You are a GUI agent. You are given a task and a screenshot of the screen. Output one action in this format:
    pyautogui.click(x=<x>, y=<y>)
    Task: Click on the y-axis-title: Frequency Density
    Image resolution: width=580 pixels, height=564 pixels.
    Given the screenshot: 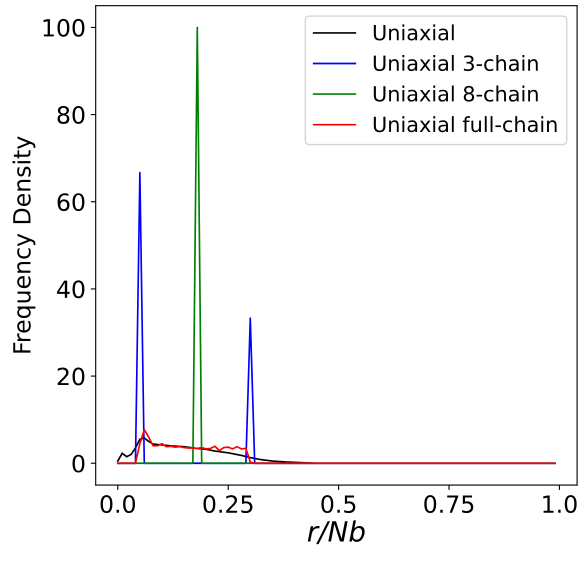 What is the action you would take?
    pyautogui.click(x=24, y=244)
    